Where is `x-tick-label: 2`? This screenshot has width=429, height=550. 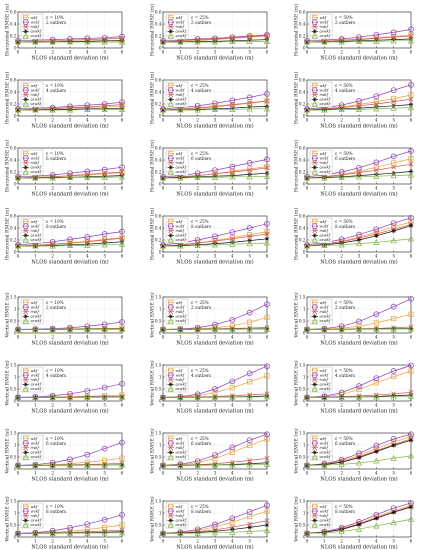
x-tick-label: 2 is located at coordinates (197, 337).